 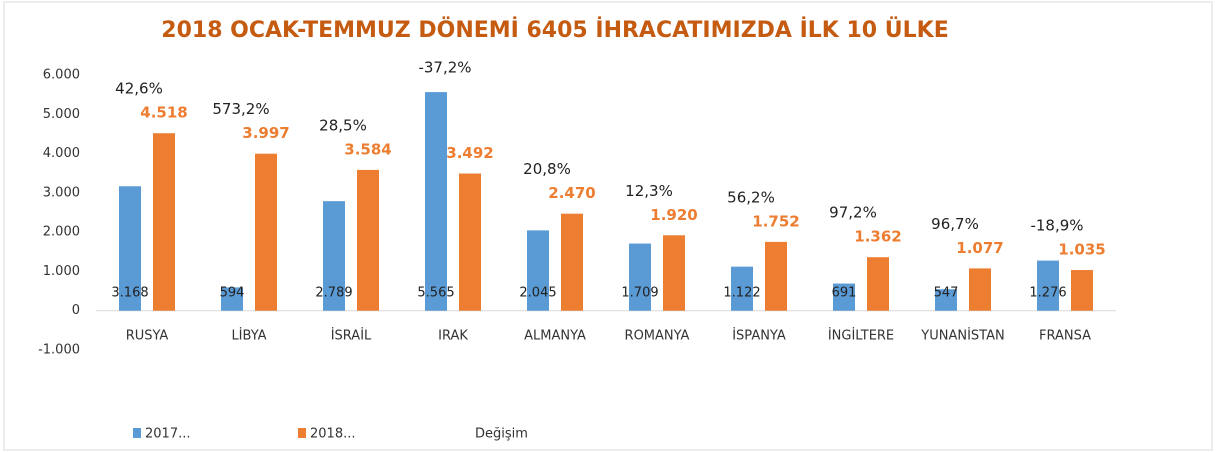 What do you see at coordinates (232, 293) in the screenshot?
I see `value-label: 594` at bounding box center [232, 293].